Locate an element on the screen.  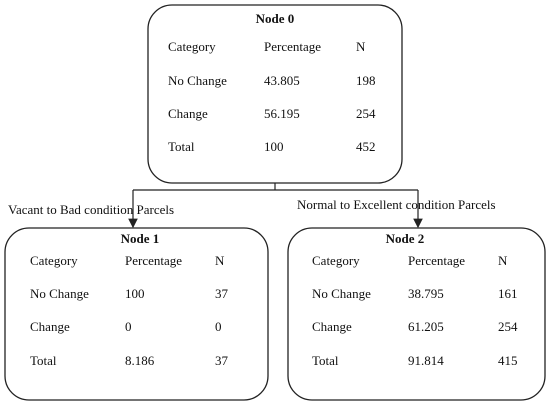
table-cell: 452 is located at coordinates (366, 146).